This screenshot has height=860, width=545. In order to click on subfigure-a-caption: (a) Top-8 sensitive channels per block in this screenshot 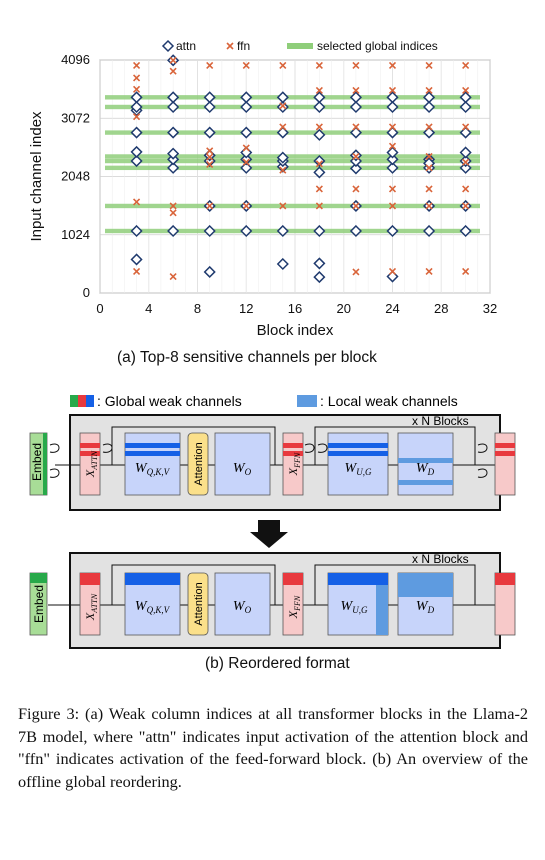, I will do `click(247, 357)`.